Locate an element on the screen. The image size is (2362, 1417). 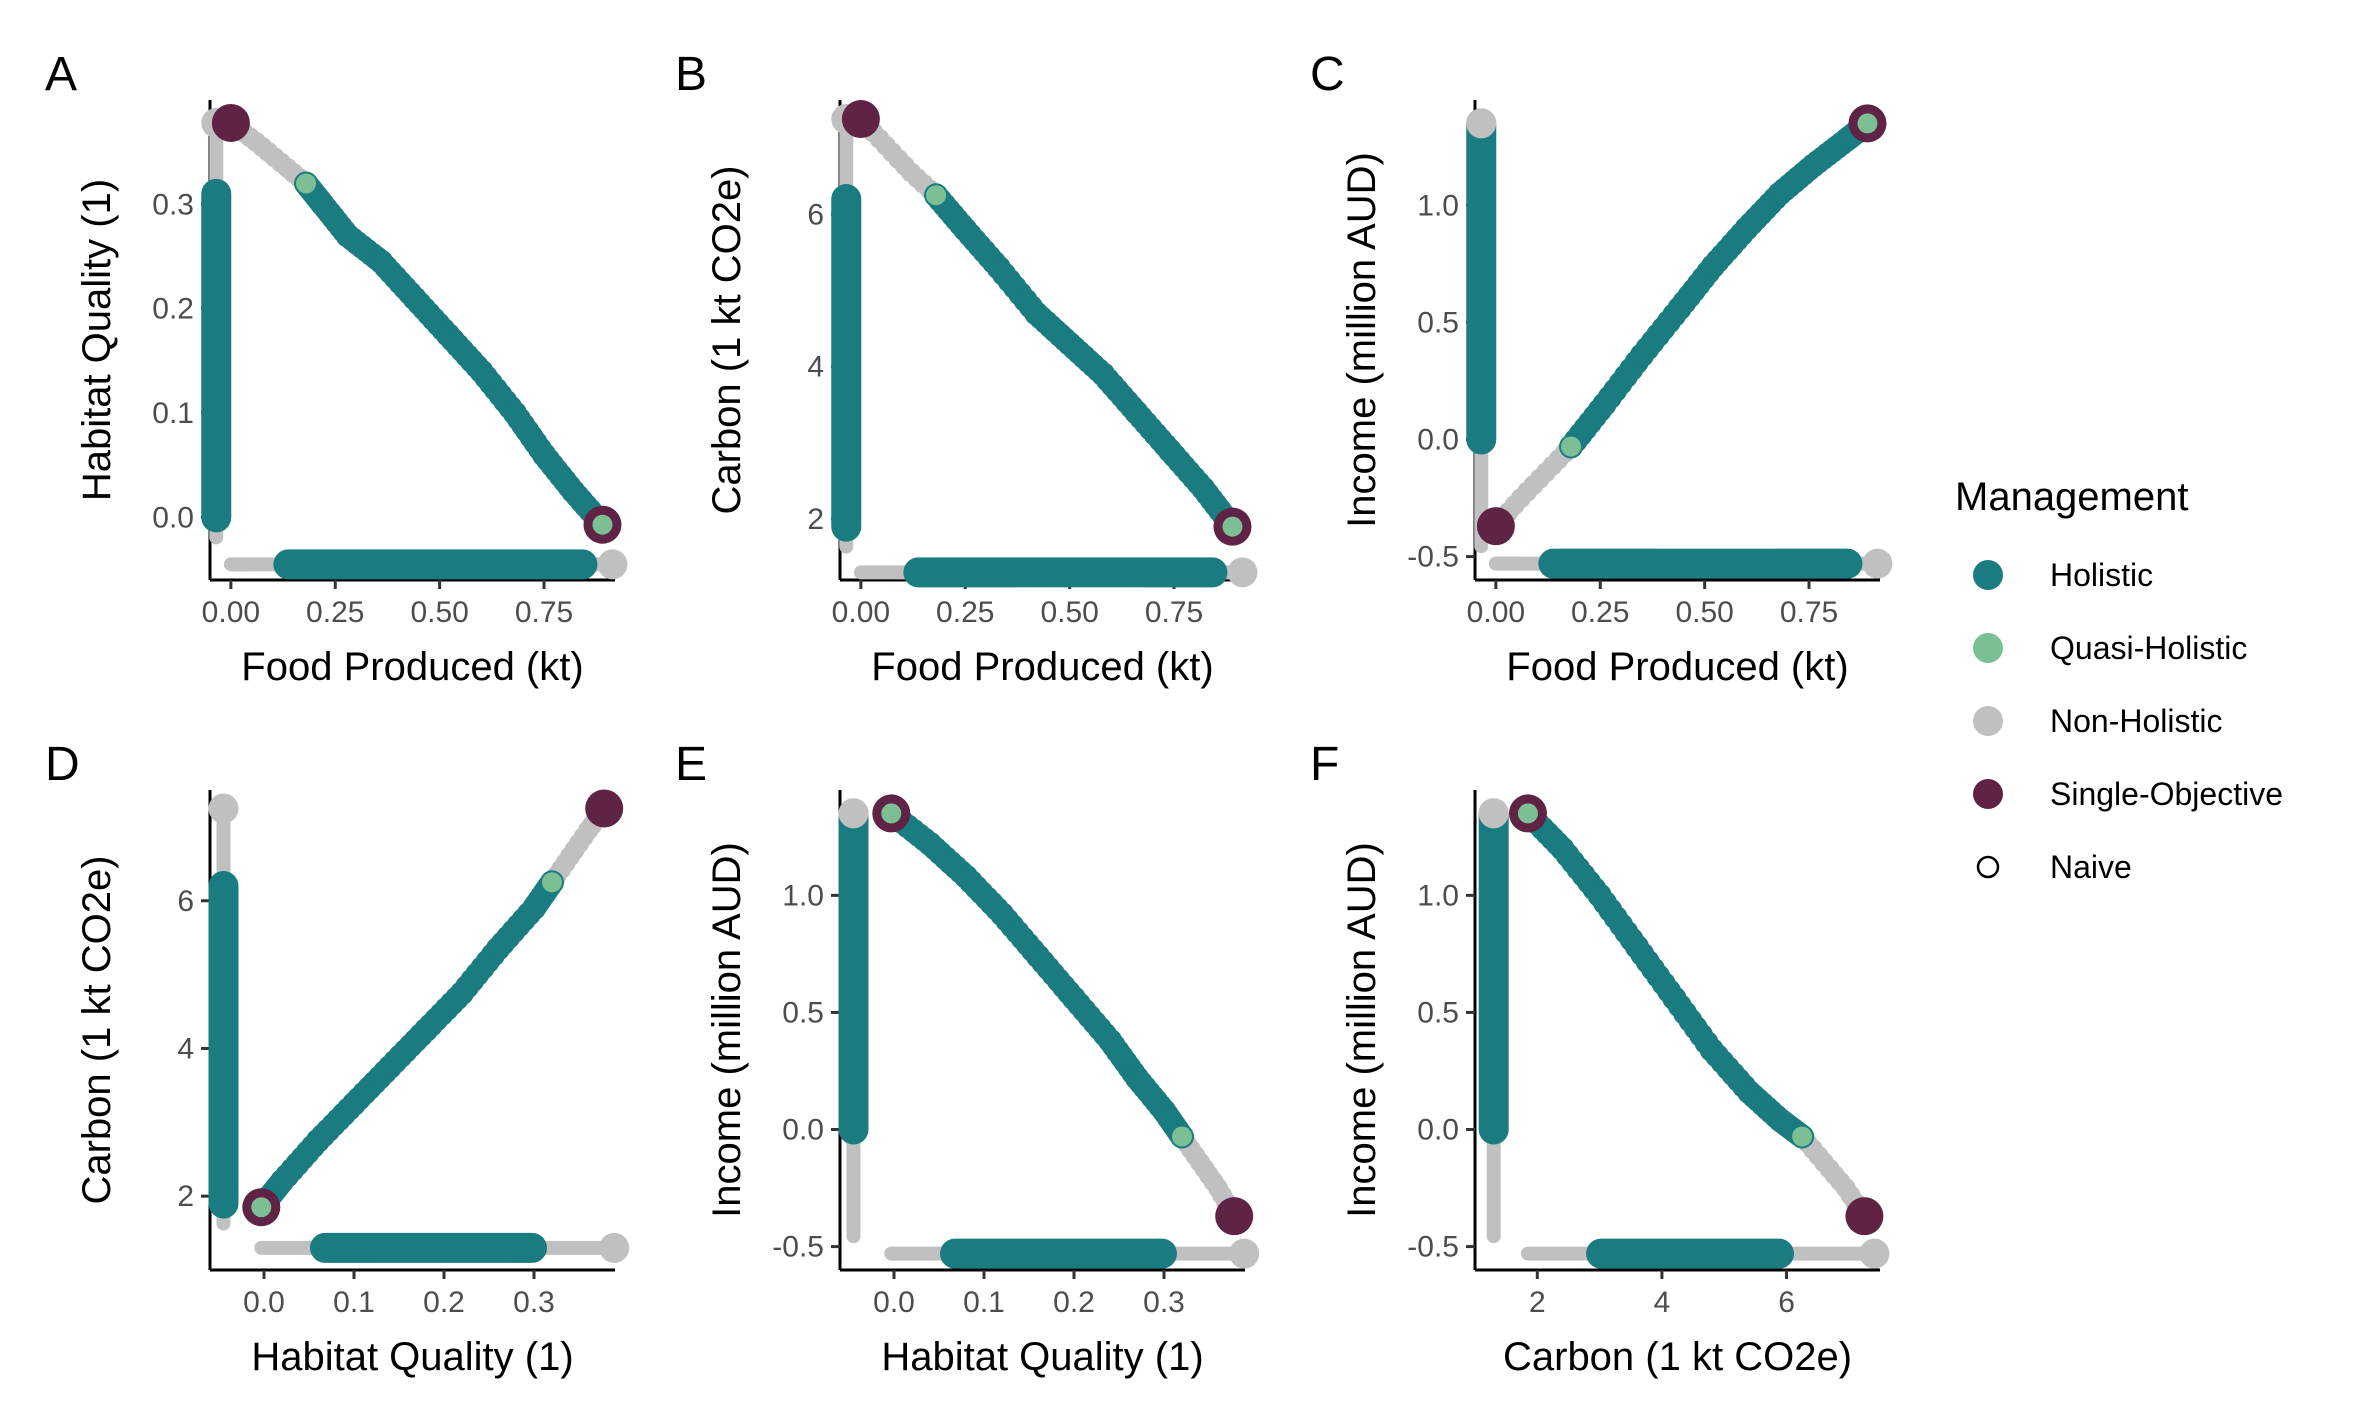
legend-key-holistic is located at coordinates (1988, 575).